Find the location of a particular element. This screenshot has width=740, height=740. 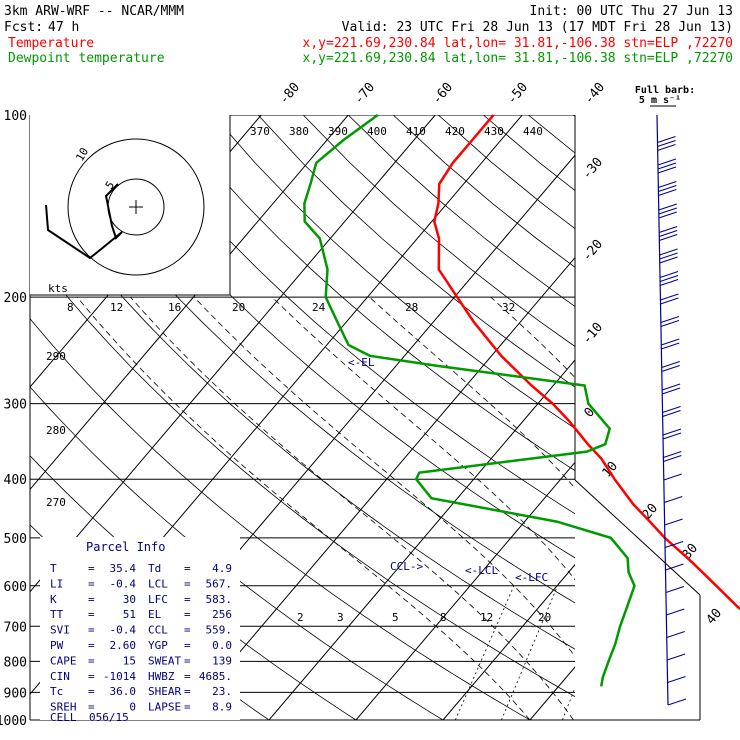

theta-label: 390 is located at coordinates (338, 131).